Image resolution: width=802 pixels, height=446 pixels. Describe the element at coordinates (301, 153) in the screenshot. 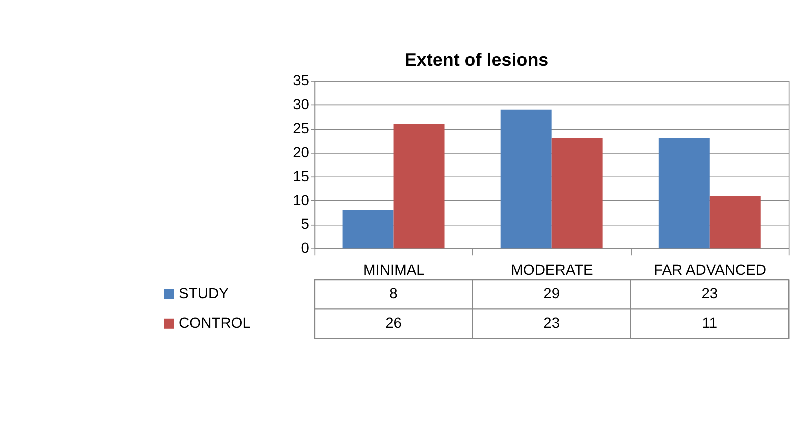

I see `y-tick-label: 20` at that location.